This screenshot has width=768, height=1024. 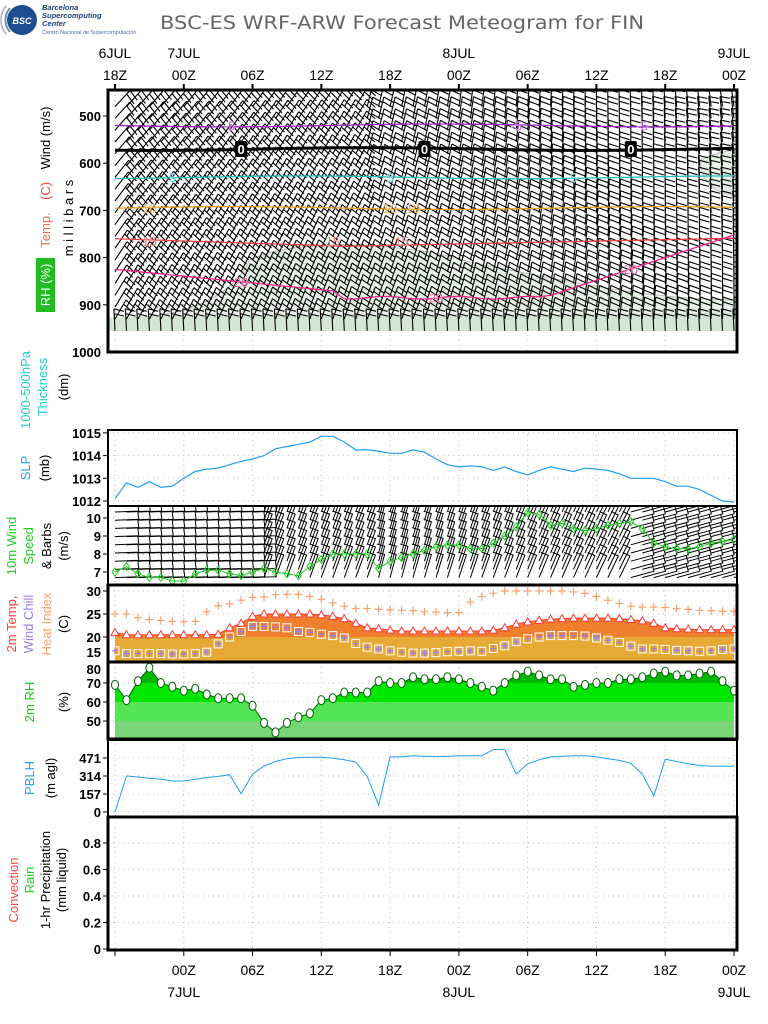 I want to click on wind-labels: 10m Wind Speed & Barbs (m/s), so click(x=37, y=546).